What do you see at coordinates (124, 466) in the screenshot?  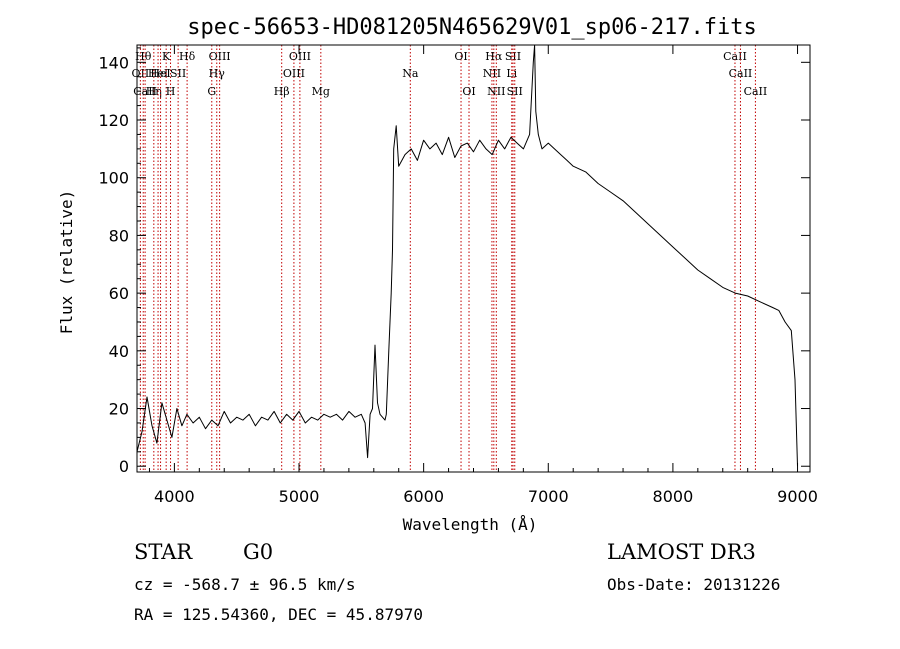 I see `y-tick-label-0: 0` at bounding box center [124, 466].